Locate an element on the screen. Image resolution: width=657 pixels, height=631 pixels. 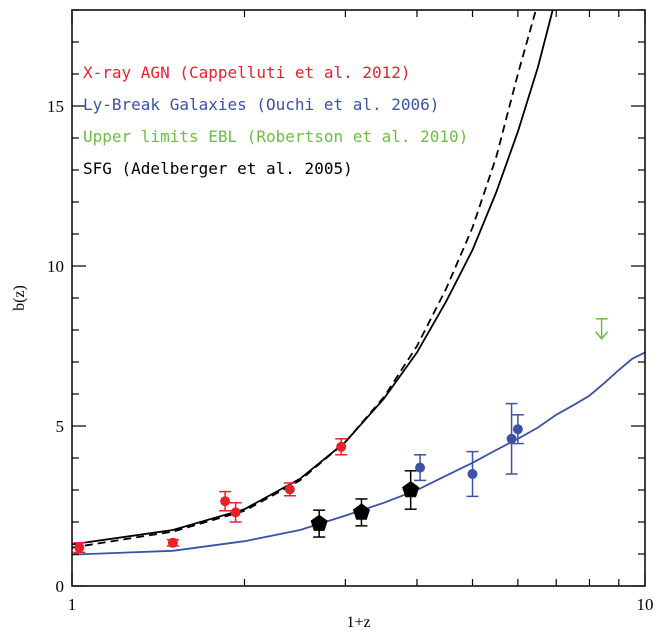
x-tick-label: 10 is located at coordinates (645, 604).